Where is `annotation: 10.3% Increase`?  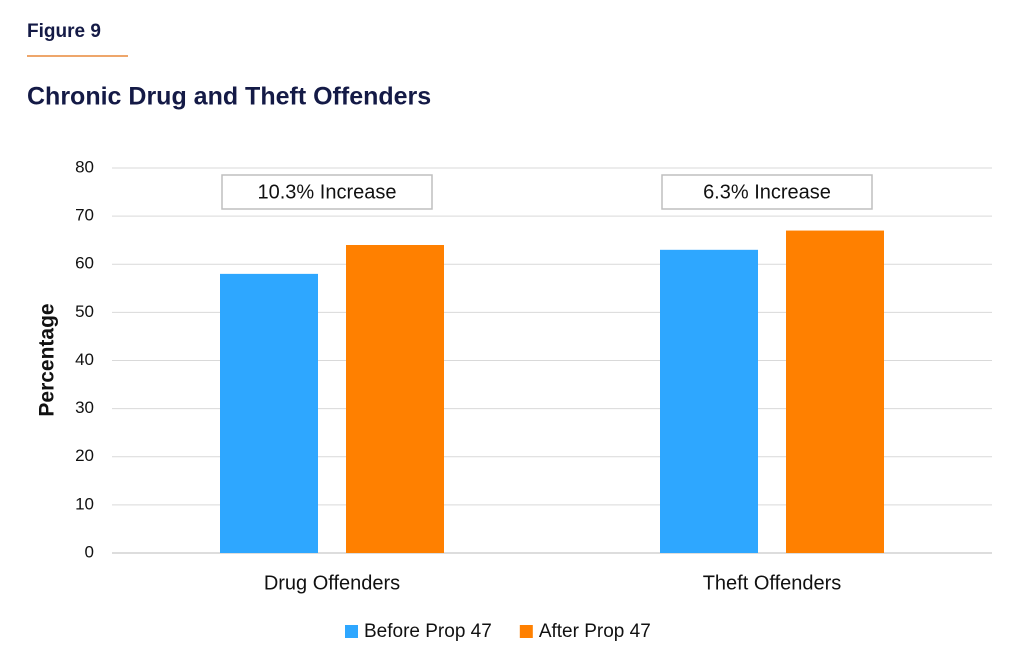 annotation: 10.3% Increase is located at coordinates (327, 192).